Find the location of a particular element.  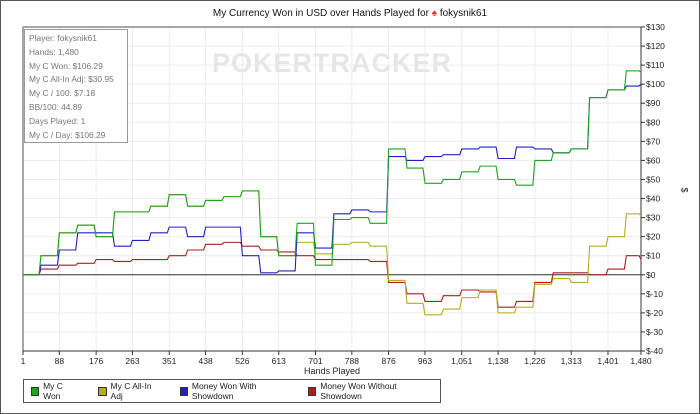

x-tick-label: 1,480 is located at coordinates (641, 361).